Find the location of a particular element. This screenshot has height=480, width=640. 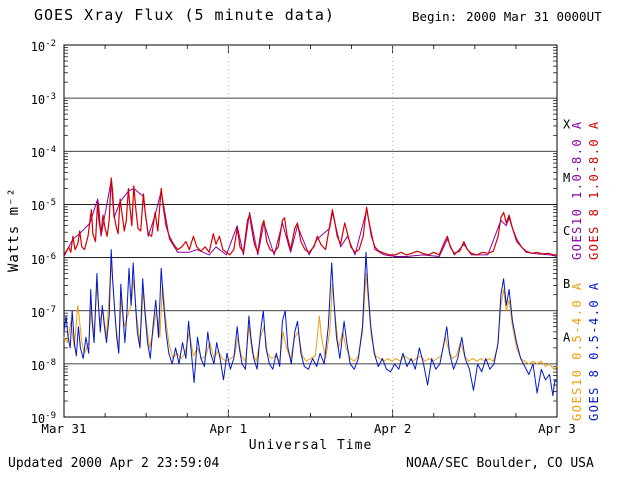

series-goes8-long is located at coordinates (310, 216).